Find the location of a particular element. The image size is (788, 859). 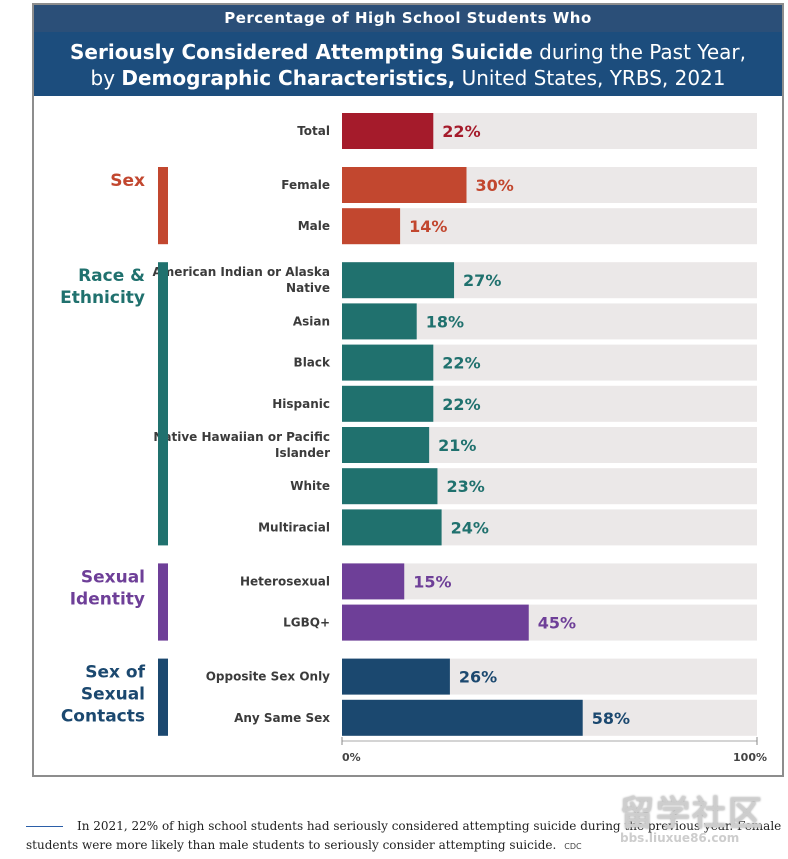

category-label: Male is located at coordinates (314, 226).